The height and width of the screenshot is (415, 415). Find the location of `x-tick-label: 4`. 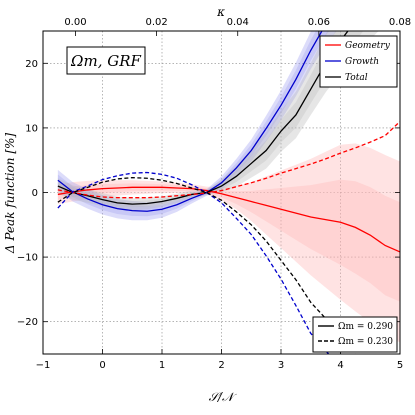

x-tick-label: 4 is located at coordinates (340, 365).